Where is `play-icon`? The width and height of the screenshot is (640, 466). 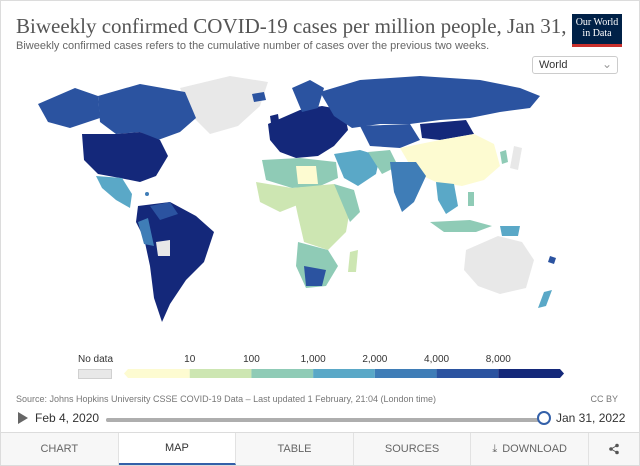
play-icon is located at coordinates (23, 418).